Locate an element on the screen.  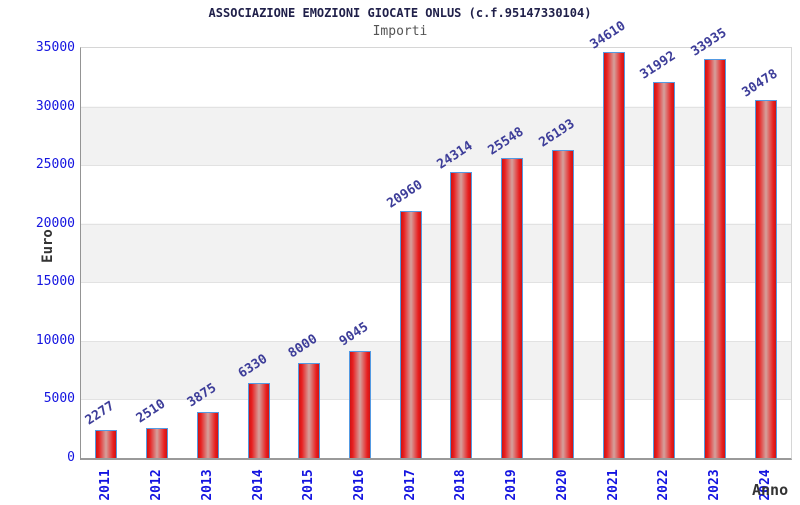
bar-2016 is located at coordinates (359, 404).